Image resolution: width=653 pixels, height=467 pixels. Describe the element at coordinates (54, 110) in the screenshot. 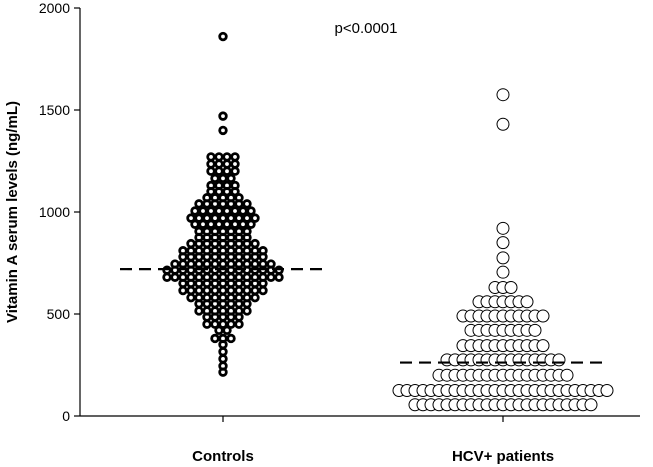

I see `y-tick-label: 1500` at that location.